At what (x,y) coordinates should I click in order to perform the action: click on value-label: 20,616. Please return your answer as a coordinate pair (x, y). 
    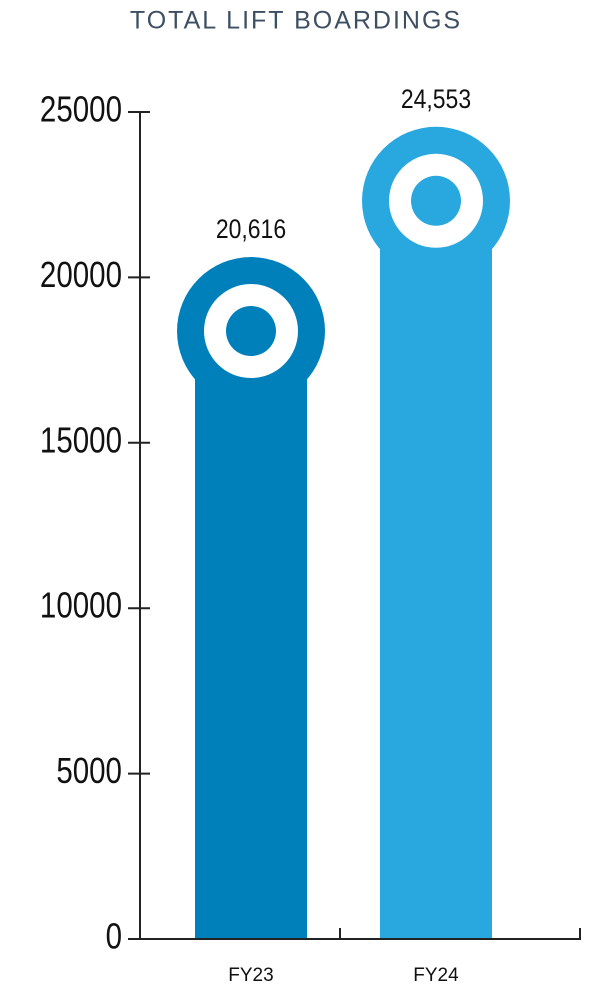
    Looking at the image, I should click on (251, 229).